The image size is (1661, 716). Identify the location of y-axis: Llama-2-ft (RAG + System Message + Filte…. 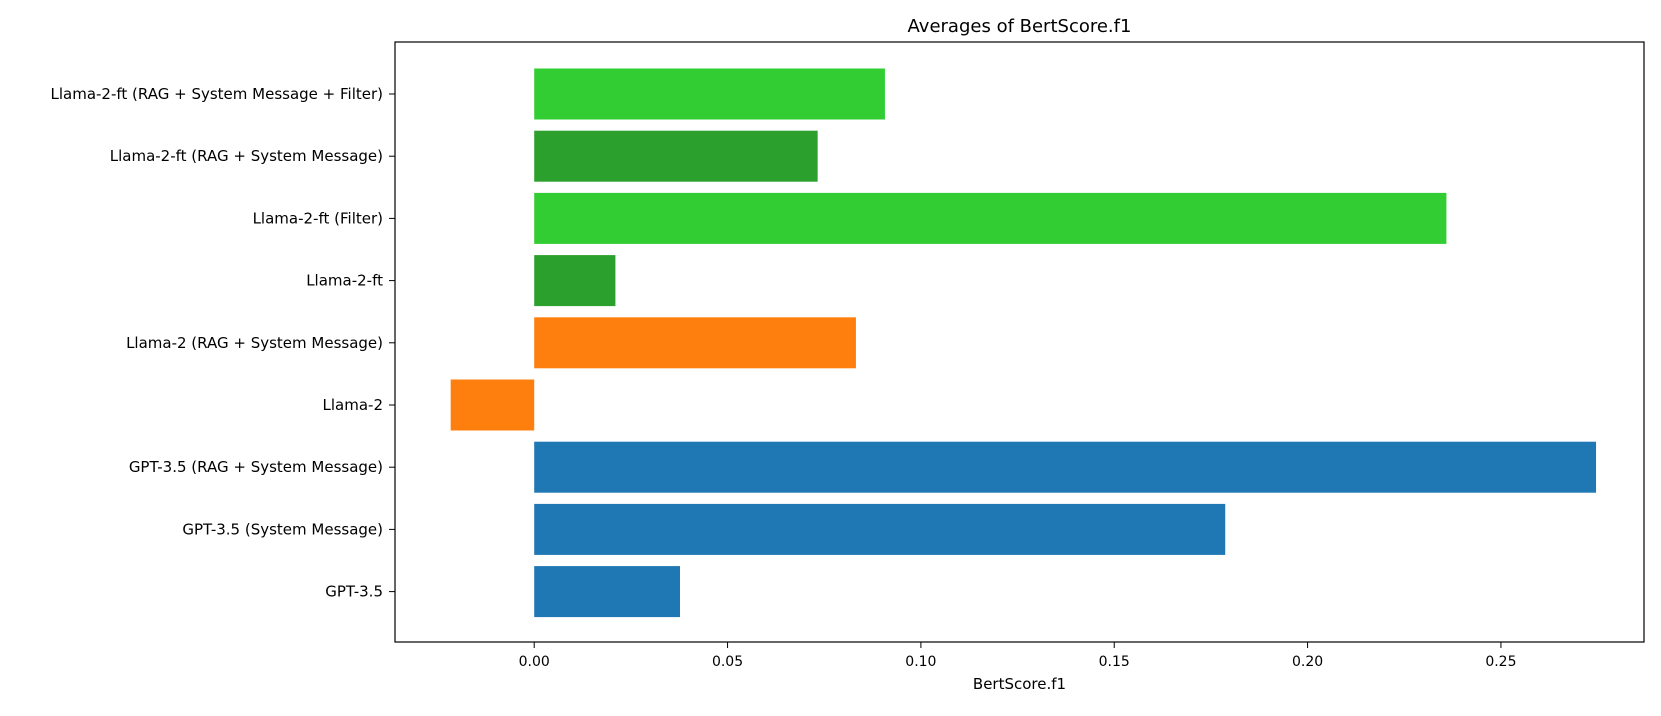
(223, 343).